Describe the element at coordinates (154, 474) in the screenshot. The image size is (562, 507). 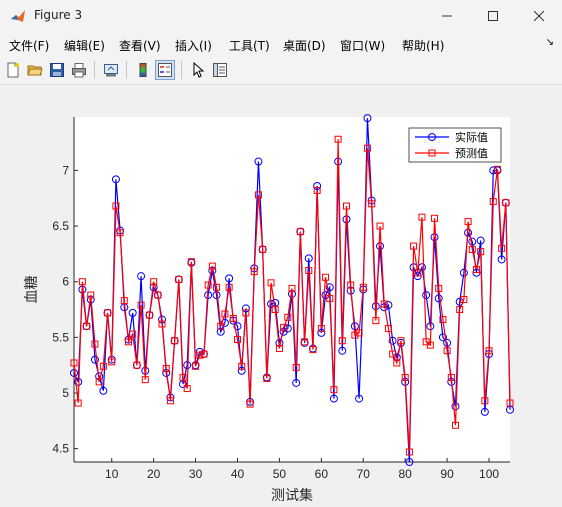
I see `x-tick-label: 20` at that location.